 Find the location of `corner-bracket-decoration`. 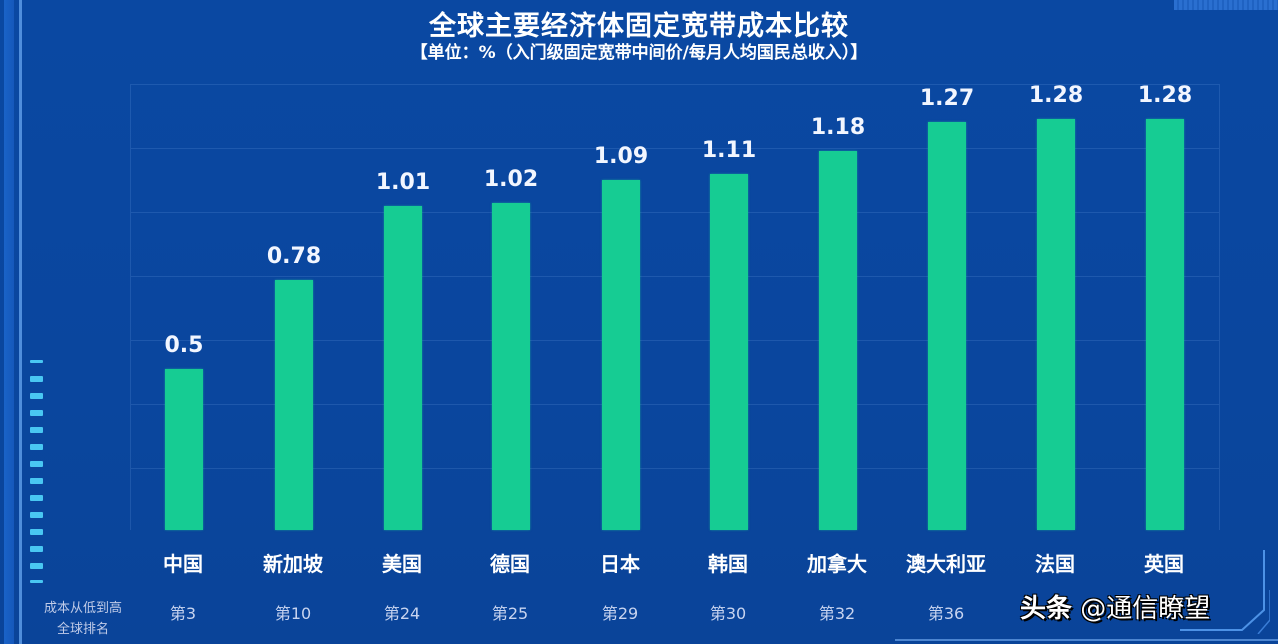

corner-bracket-decoration is located at coordinates (1225, 592).